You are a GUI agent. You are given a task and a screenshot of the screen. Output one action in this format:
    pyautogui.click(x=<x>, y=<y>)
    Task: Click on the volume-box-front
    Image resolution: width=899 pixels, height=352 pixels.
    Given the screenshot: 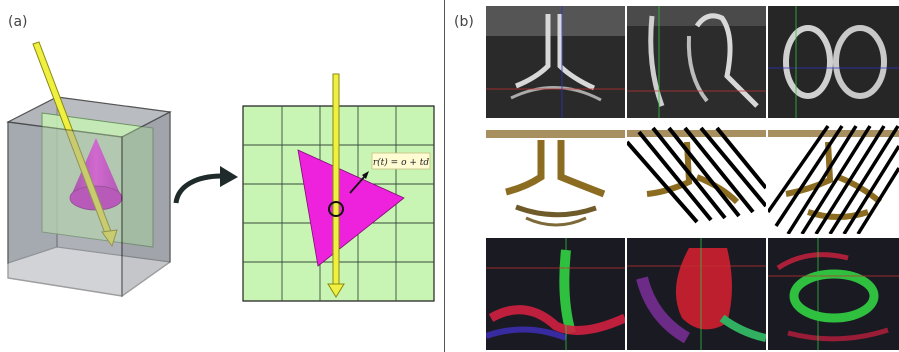 What is the action you would take?
    pyautogui.click(x=65, y=209)
    